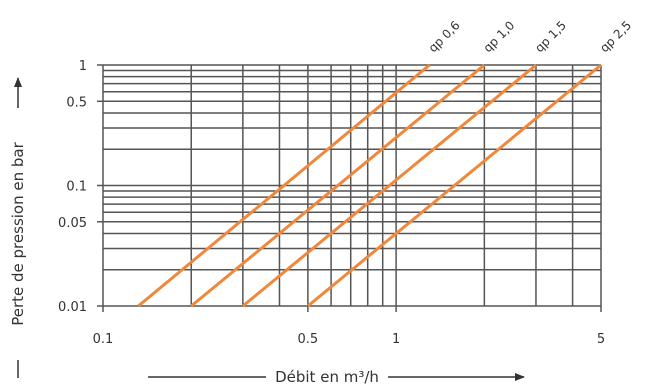  Describe the element at coordinates (444, 36) in the screenshot. I see `series-label: qp 0,6` at that location.